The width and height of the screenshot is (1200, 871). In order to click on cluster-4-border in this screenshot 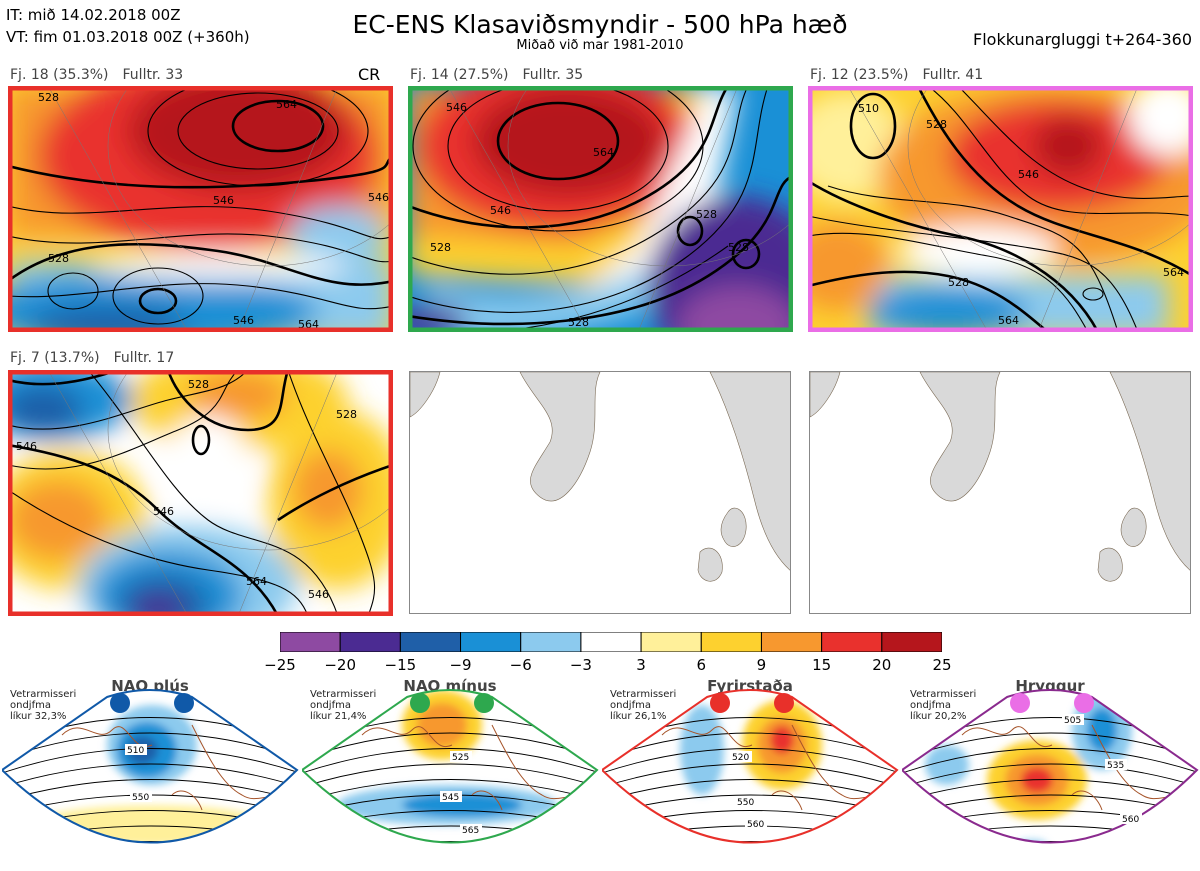, I will do `click(200, 493)`.